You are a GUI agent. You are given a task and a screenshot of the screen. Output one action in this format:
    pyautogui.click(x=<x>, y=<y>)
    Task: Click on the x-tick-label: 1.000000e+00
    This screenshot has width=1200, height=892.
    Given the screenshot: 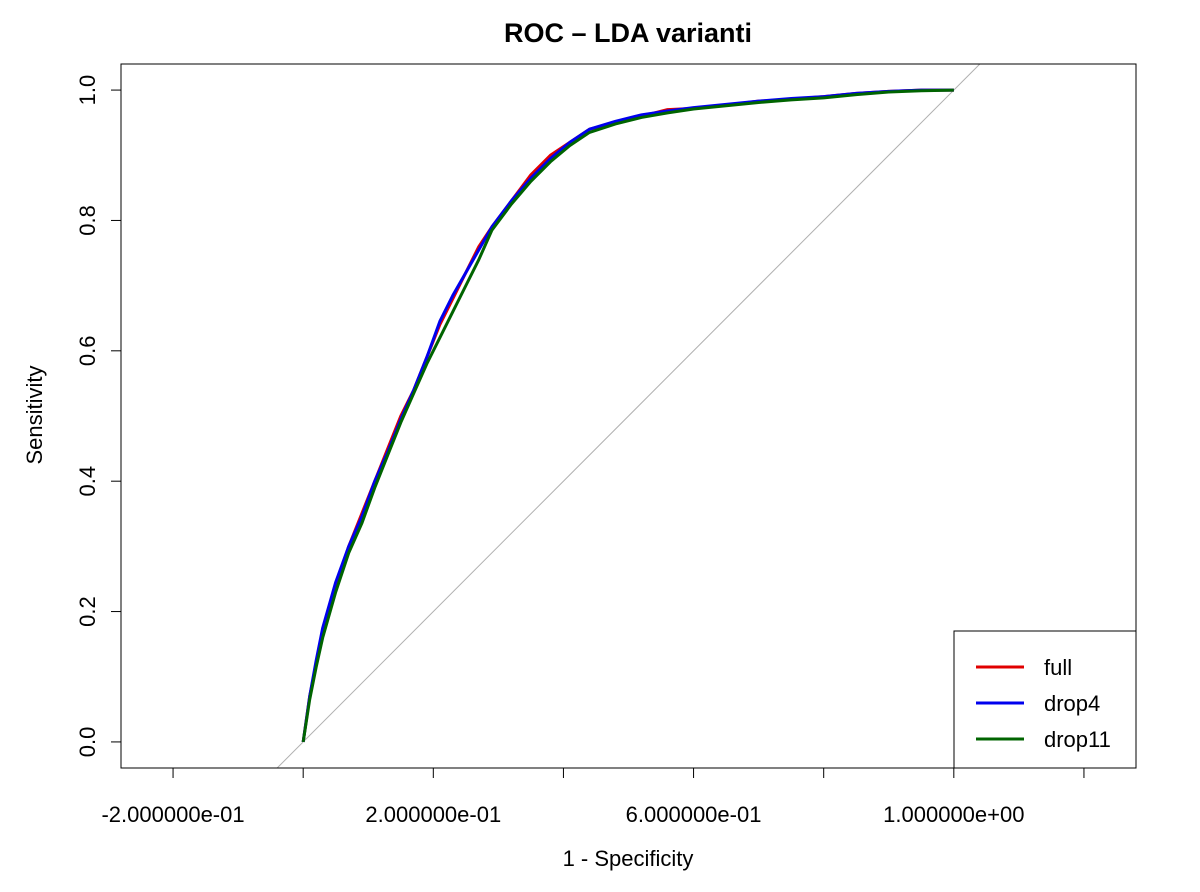 What is the action you would take?
    pyautogui.click(x=953, y=814)
    